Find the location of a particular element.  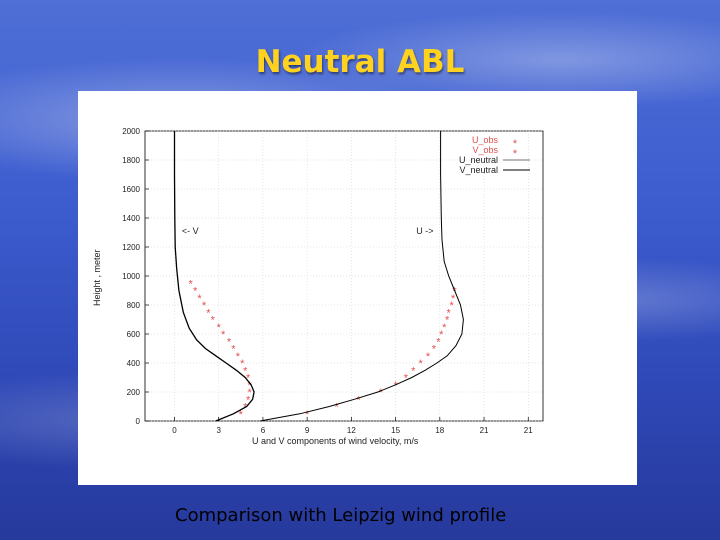

annotation-u-arrow: U -> is located at coordinates (424, 231).